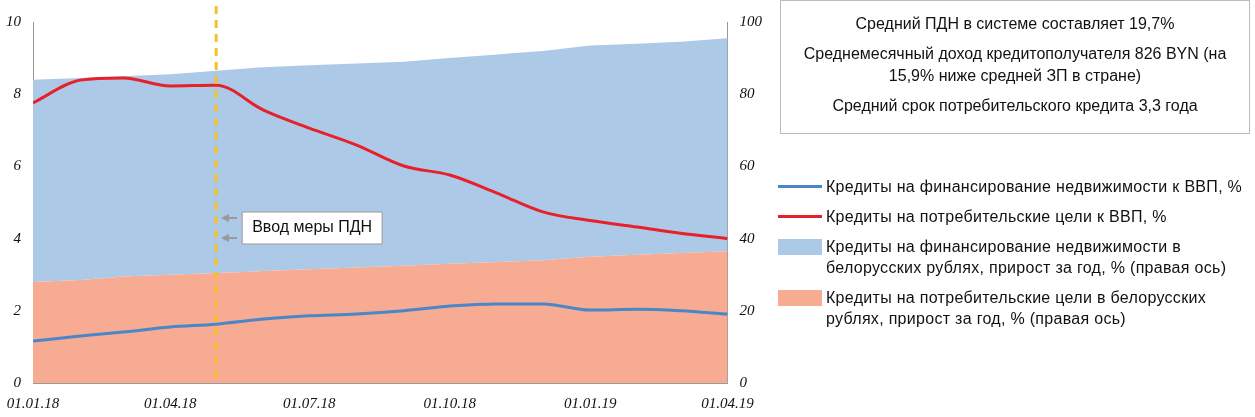 The width and height of the screenshot is (1255, 417). Describe the element at coordinates (997, 217) in the screenshot. I see `legend-label: Кредиты на потребительские цели к ВВП, %` at that location.